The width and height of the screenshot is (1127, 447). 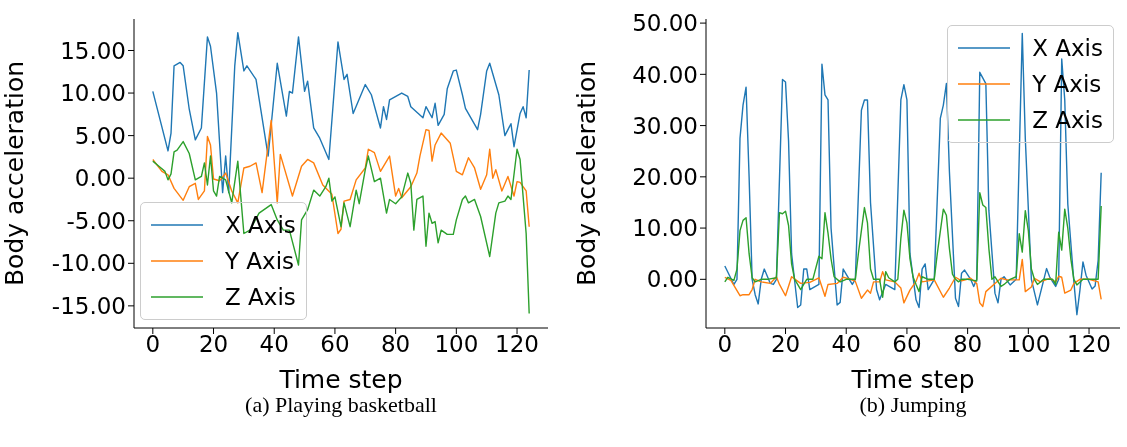 What do you see at coordinates (665, 177) in the screenshot?
I see `y-tick-label: 20.00` at bounding box center [665, 177].